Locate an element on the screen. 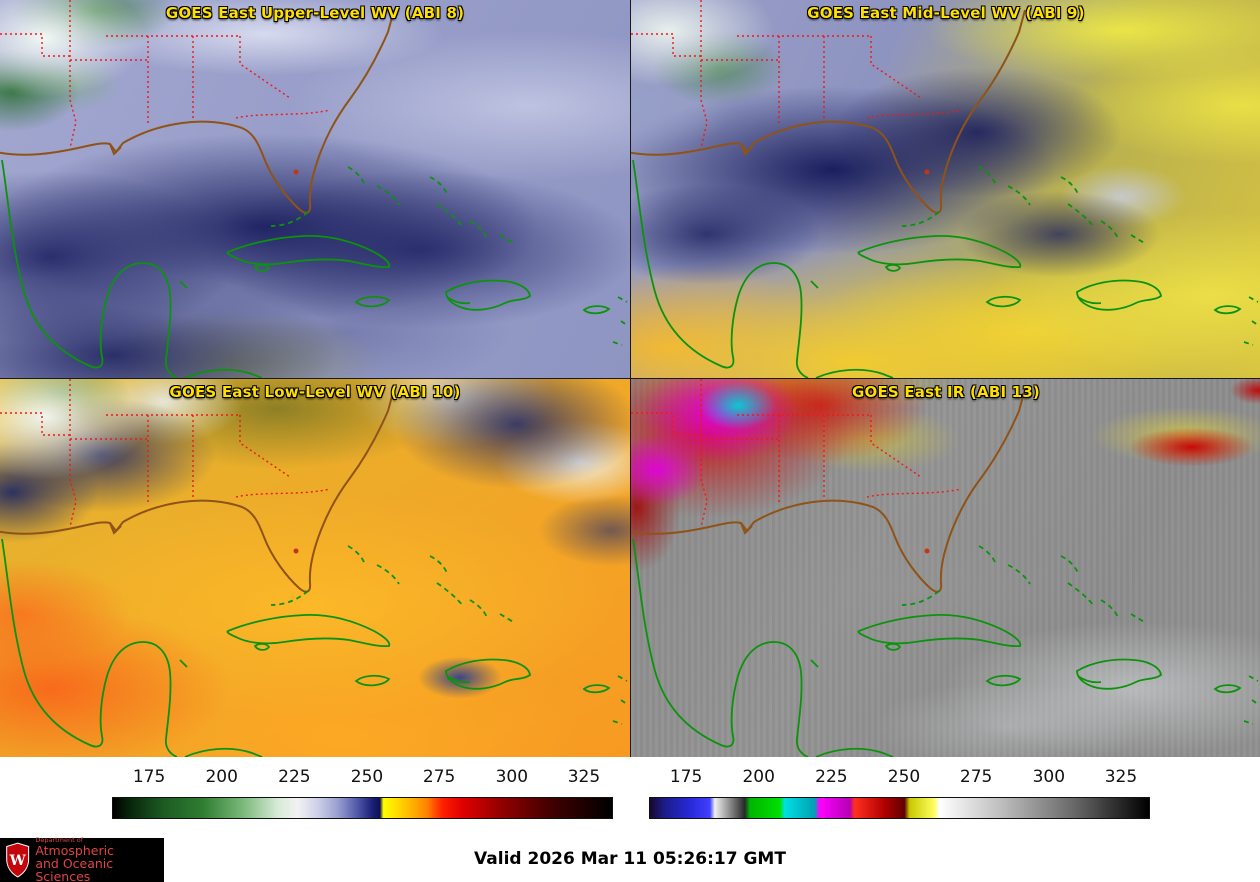  ir-colorbar-group: 175 200 225 250 275 300 325 is located at coordinates (899, 798).